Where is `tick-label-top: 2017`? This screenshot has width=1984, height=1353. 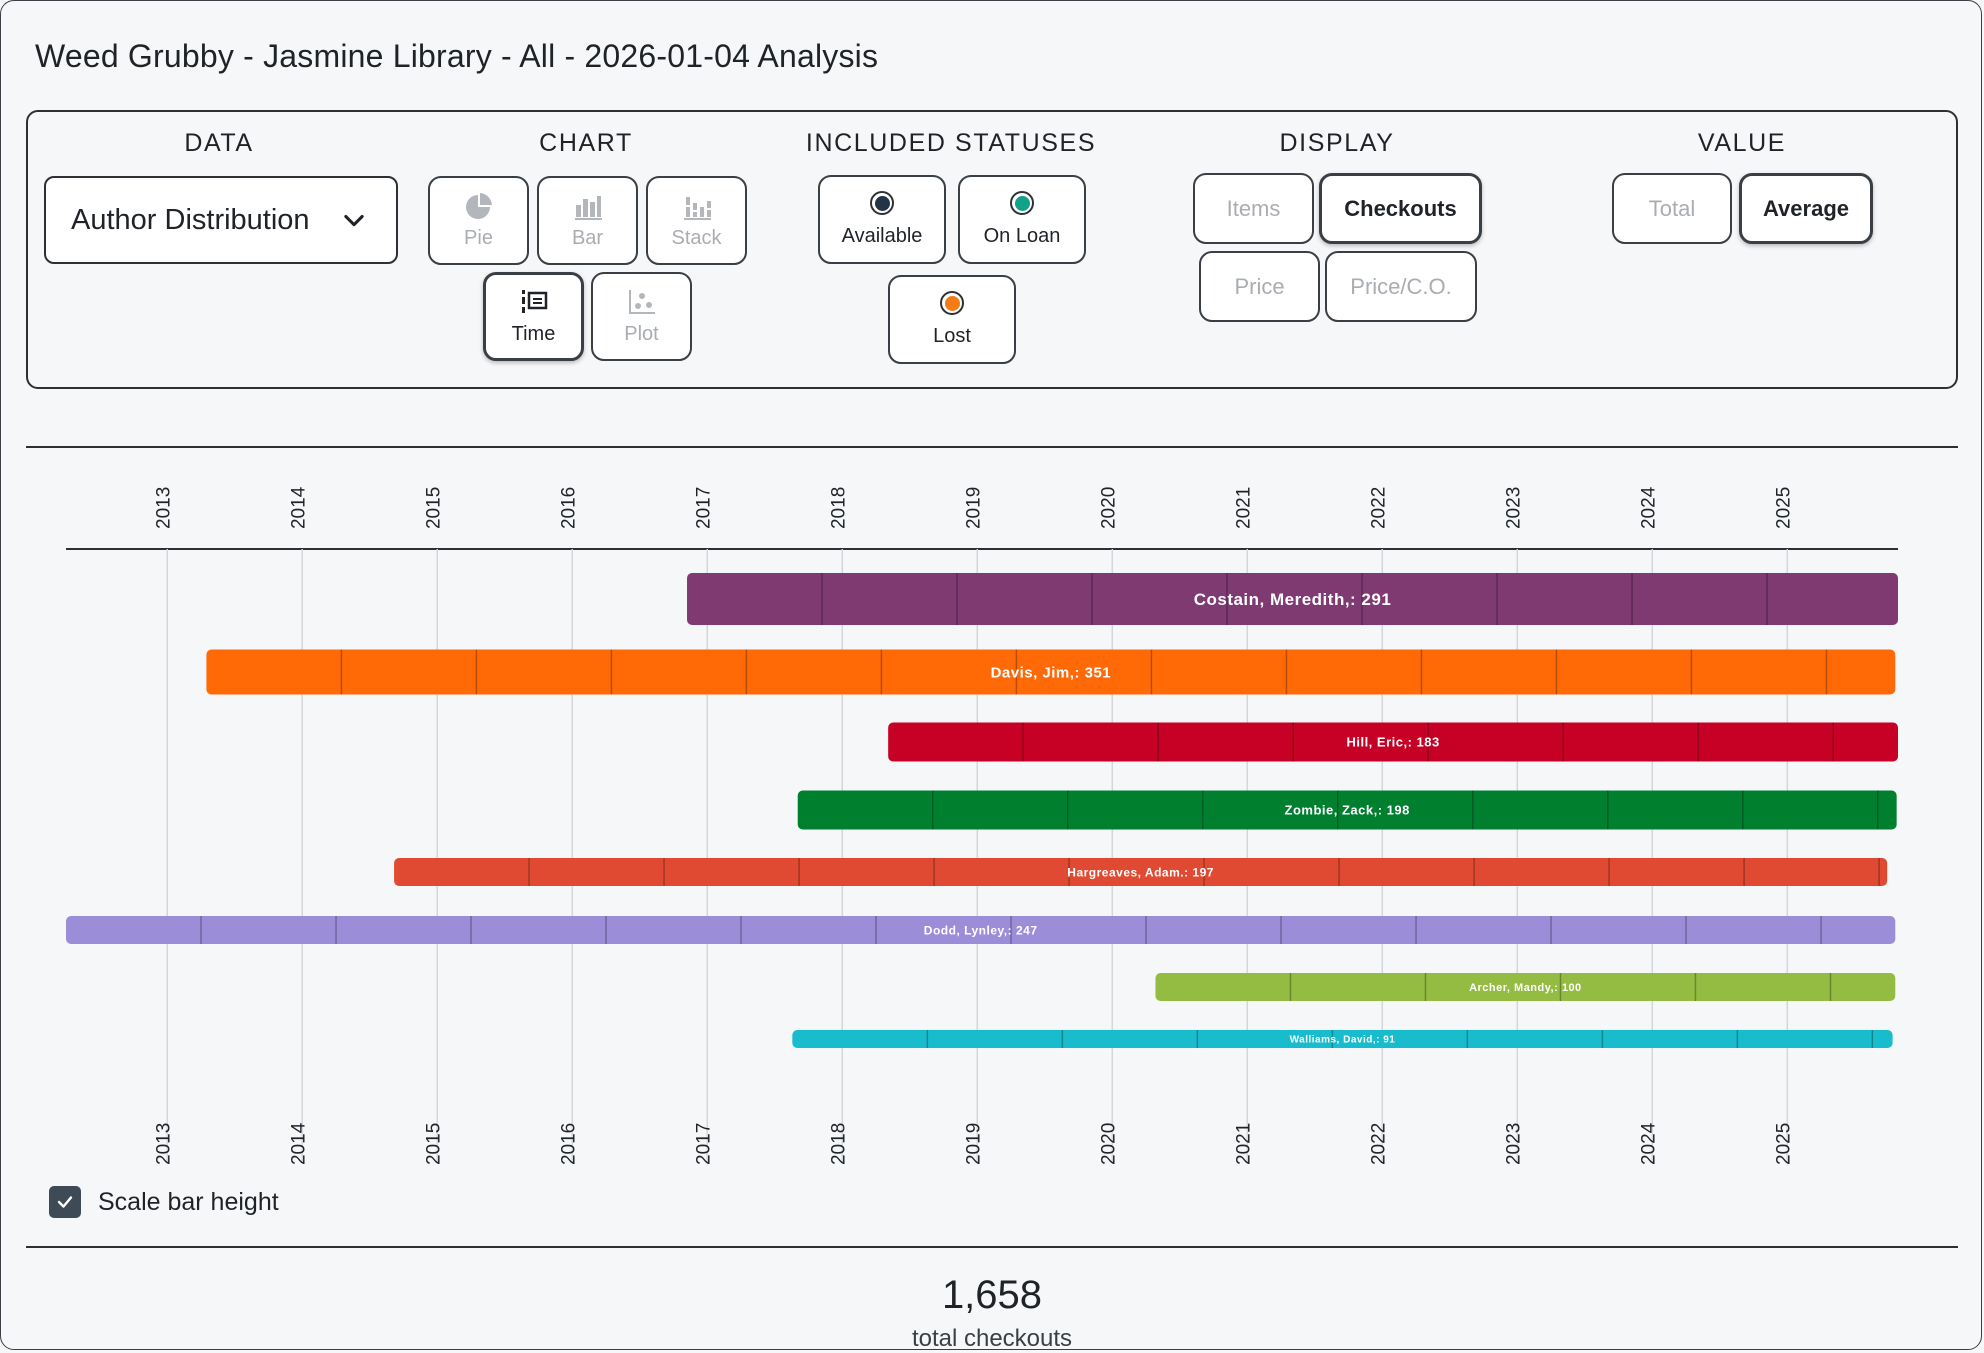
tick-label-top: 2017 is located at coordinates (703, 508).